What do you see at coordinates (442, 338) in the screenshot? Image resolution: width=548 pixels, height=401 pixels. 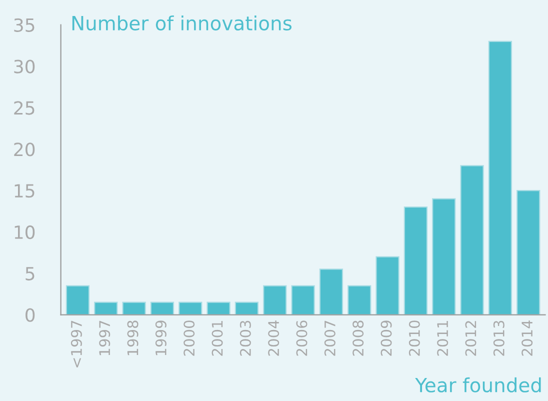 I see `x-tick-label: 2011` at bounding box center [442, 338].